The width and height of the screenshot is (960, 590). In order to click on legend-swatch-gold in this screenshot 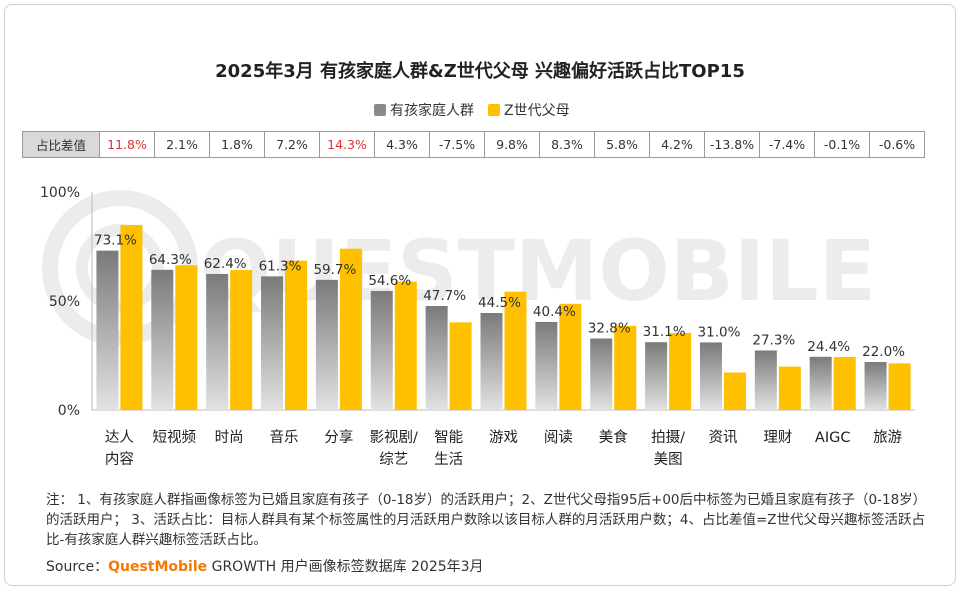, I will do `click(494, 110)`.